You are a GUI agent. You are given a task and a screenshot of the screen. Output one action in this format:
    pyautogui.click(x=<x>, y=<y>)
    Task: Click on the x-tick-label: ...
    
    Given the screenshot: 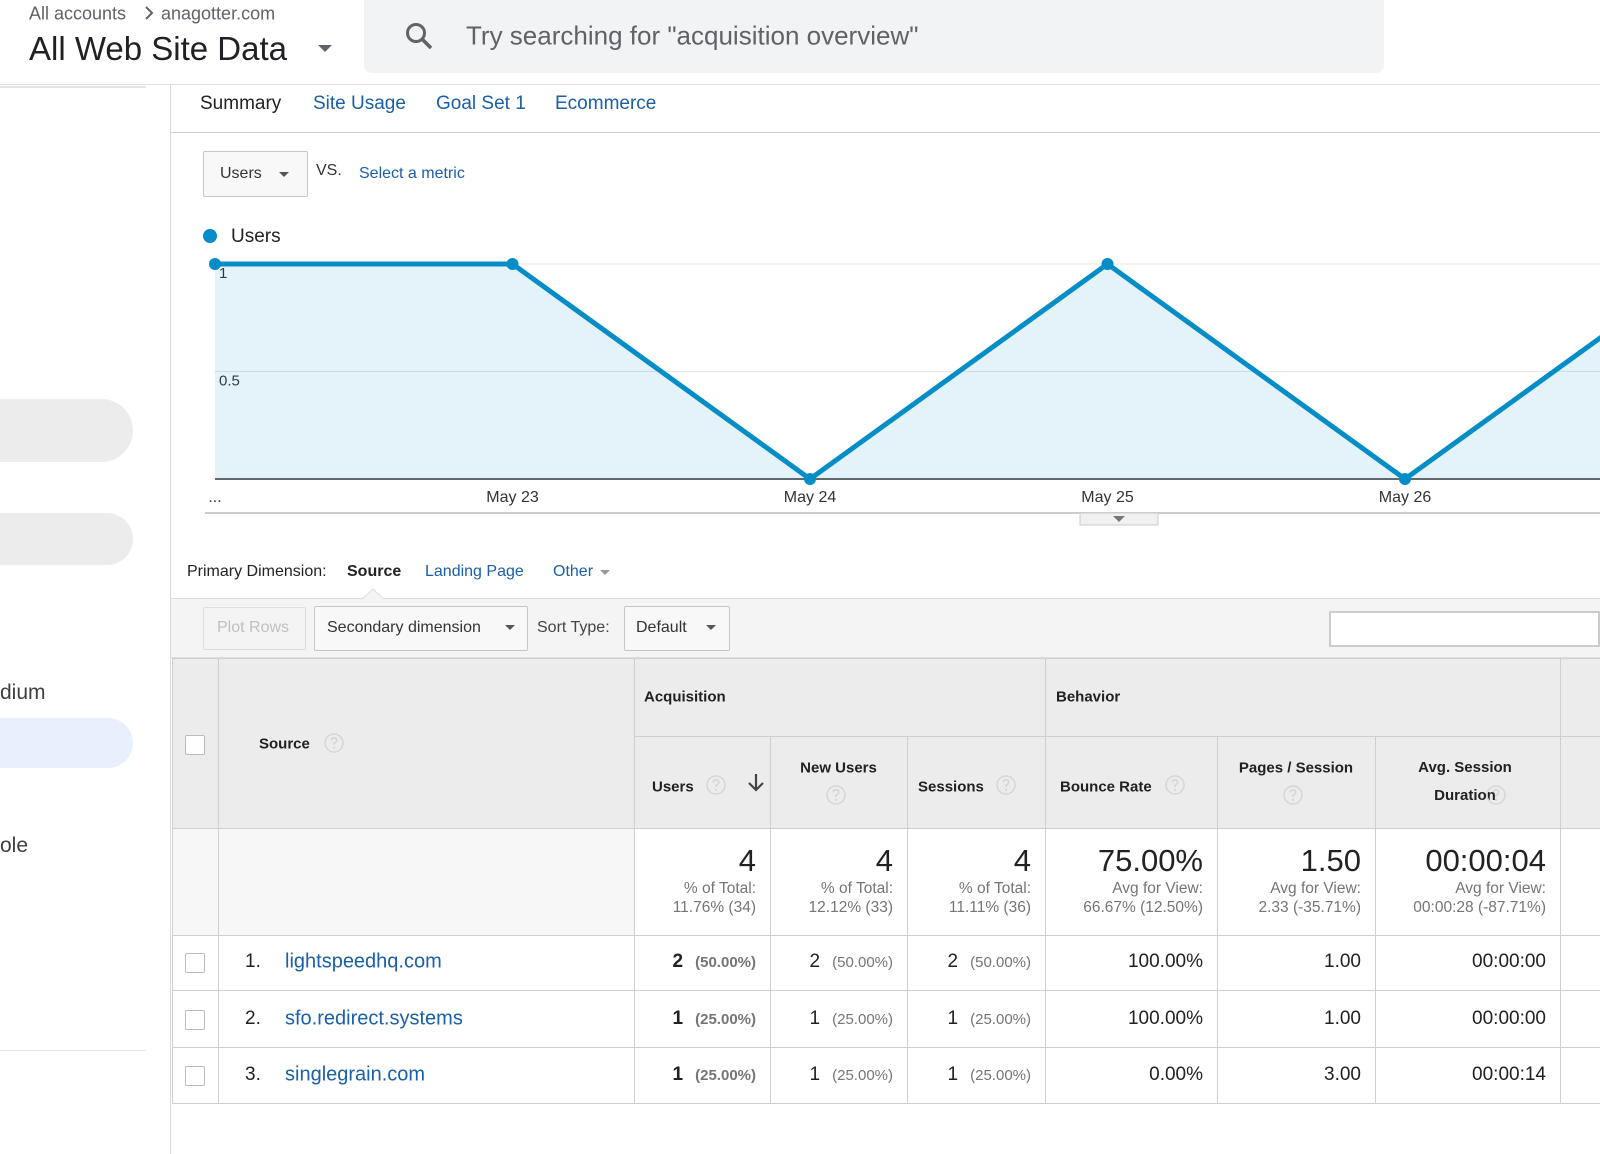 What is the action you would take?
    pyautogui.click(x=214, y=497)
    